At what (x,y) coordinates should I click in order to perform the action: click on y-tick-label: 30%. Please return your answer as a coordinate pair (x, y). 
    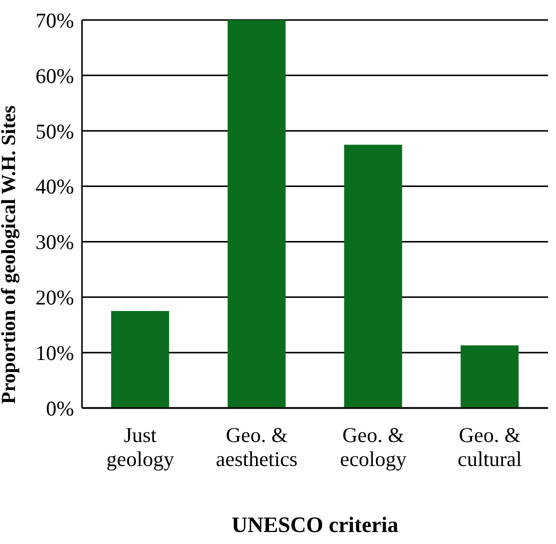
    Looking at the image, I should click on (55, 242).